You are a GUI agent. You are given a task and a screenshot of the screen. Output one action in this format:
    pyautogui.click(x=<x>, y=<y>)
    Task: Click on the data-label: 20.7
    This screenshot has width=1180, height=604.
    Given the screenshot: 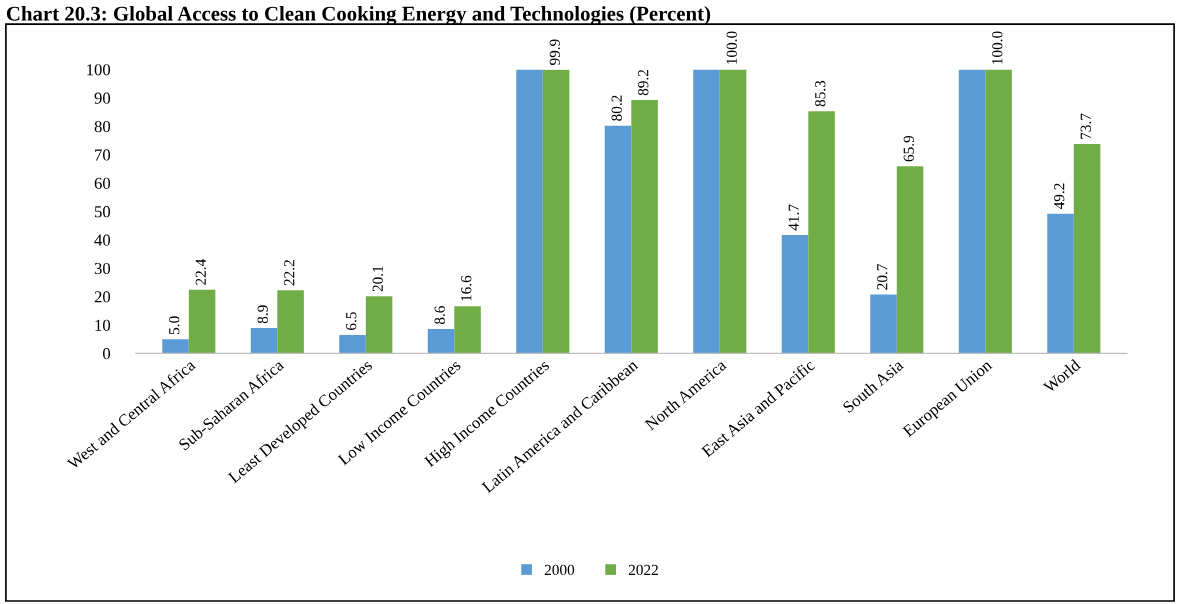 What is the action you would take?
    pyautogui.click(x=882, y=277)
    